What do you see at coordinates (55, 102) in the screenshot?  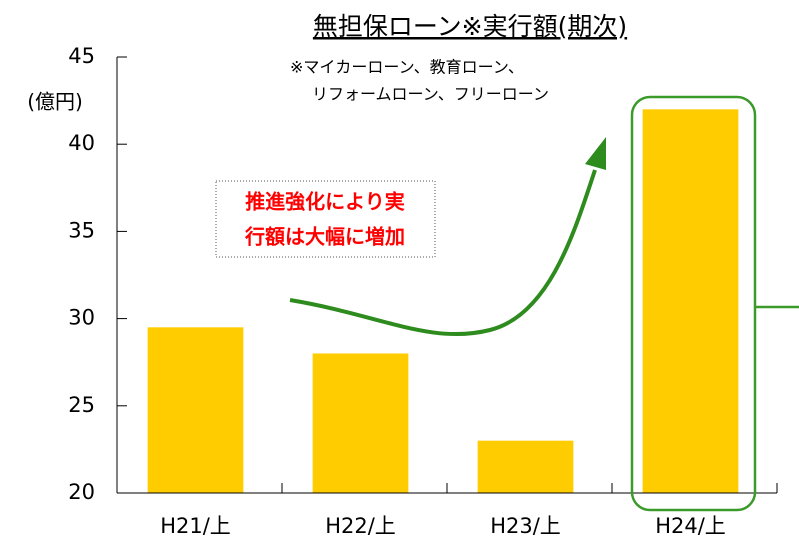 I see `y-axis-label: (億円)` at bounding box center [55, 102].